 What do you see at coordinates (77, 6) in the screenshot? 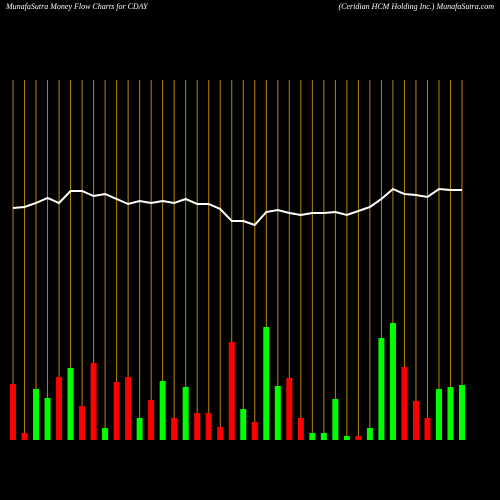
I see `chart-title: MunafaSutra Money Flow Charts for CDAY` at bounding box center [77, 6].